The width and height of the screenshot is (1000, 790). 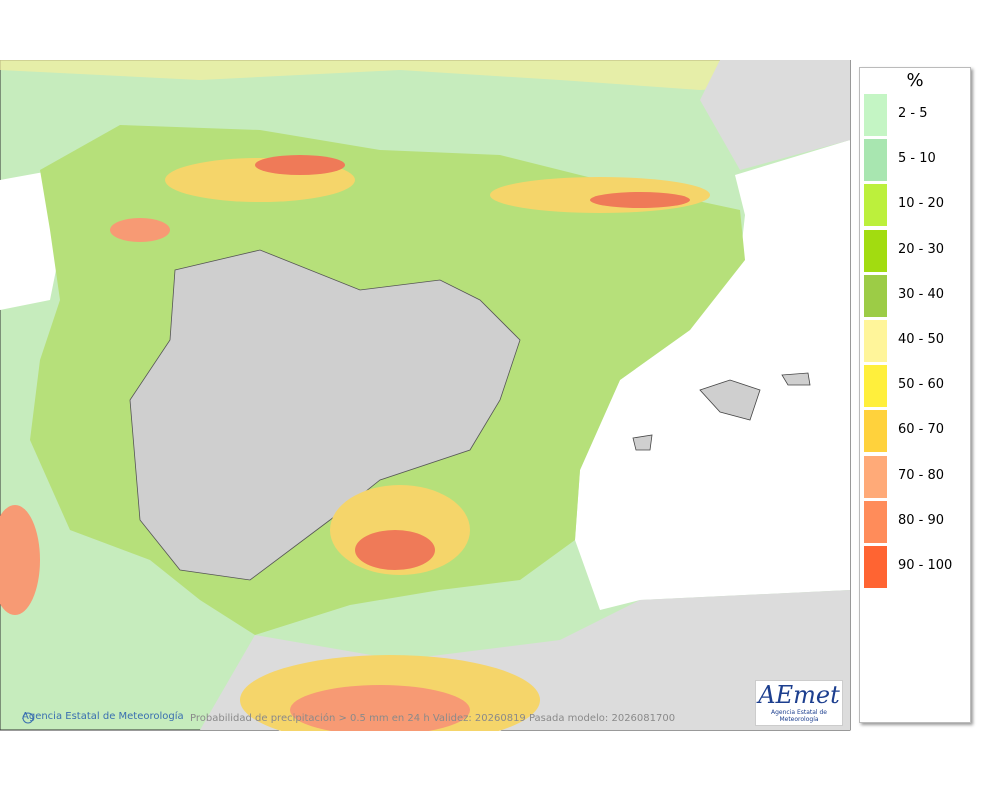 I want to click on legend-item: 50 - 60, so click(x=916, y=386).